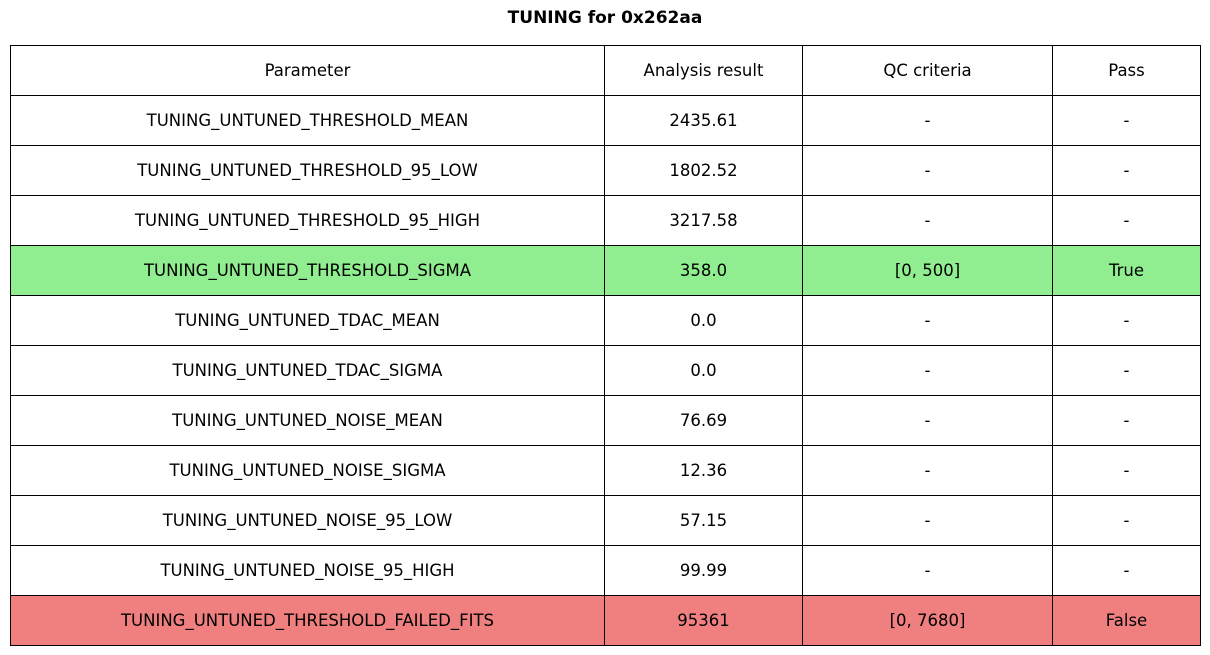 This screenshot has width=1210, height=655. I want to click on cell-parameter: TUNING_UNTUNED_THRESHOLD_95_HIGH, so click(307, 220).